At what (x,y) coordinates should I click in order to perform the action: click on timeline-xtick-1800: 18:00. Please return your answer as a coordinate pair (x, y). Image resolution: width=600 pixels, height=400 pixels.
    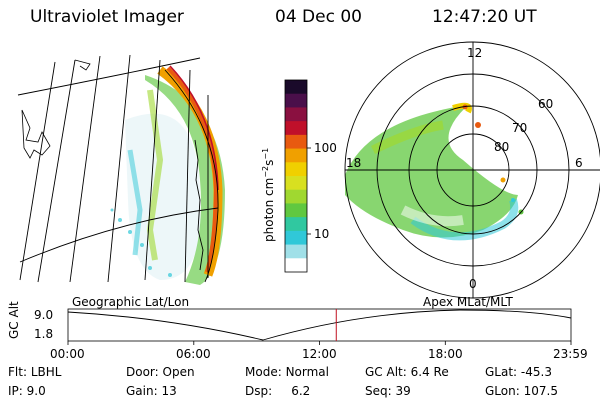
    Looking at the image, I should click on (445, 354).